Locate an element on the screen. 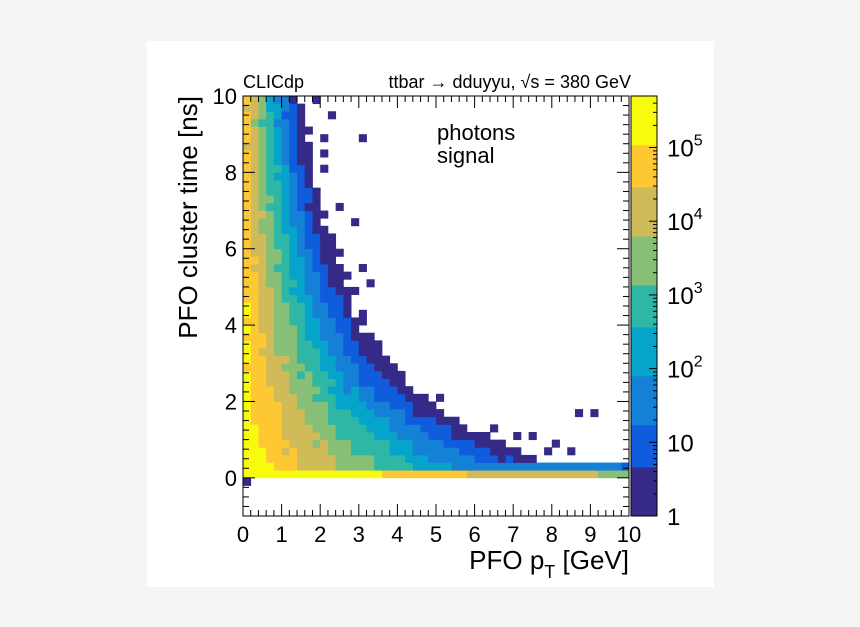 The width and height of the screenshot is (860, 627). x-tick-label: 5 is located at coordinates (436, 534).